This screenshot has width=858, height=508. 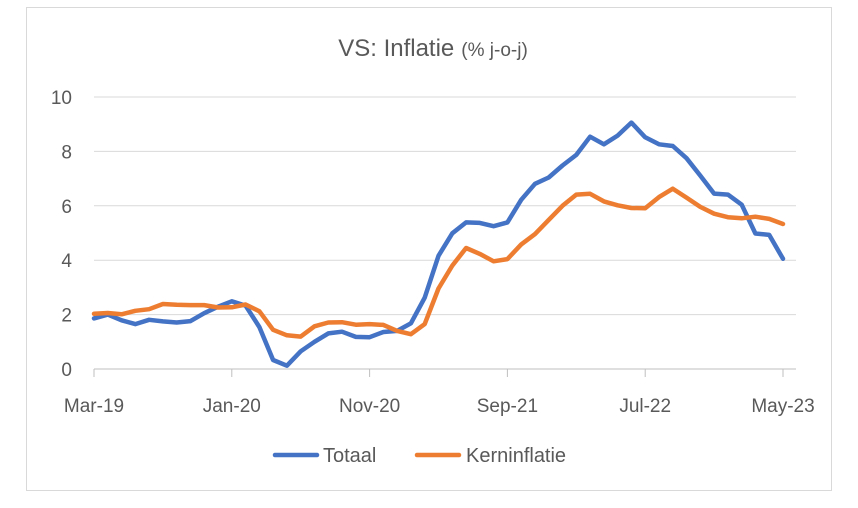 I want to click on x-tick-label: Jul-22, so click(x=645, y=406).